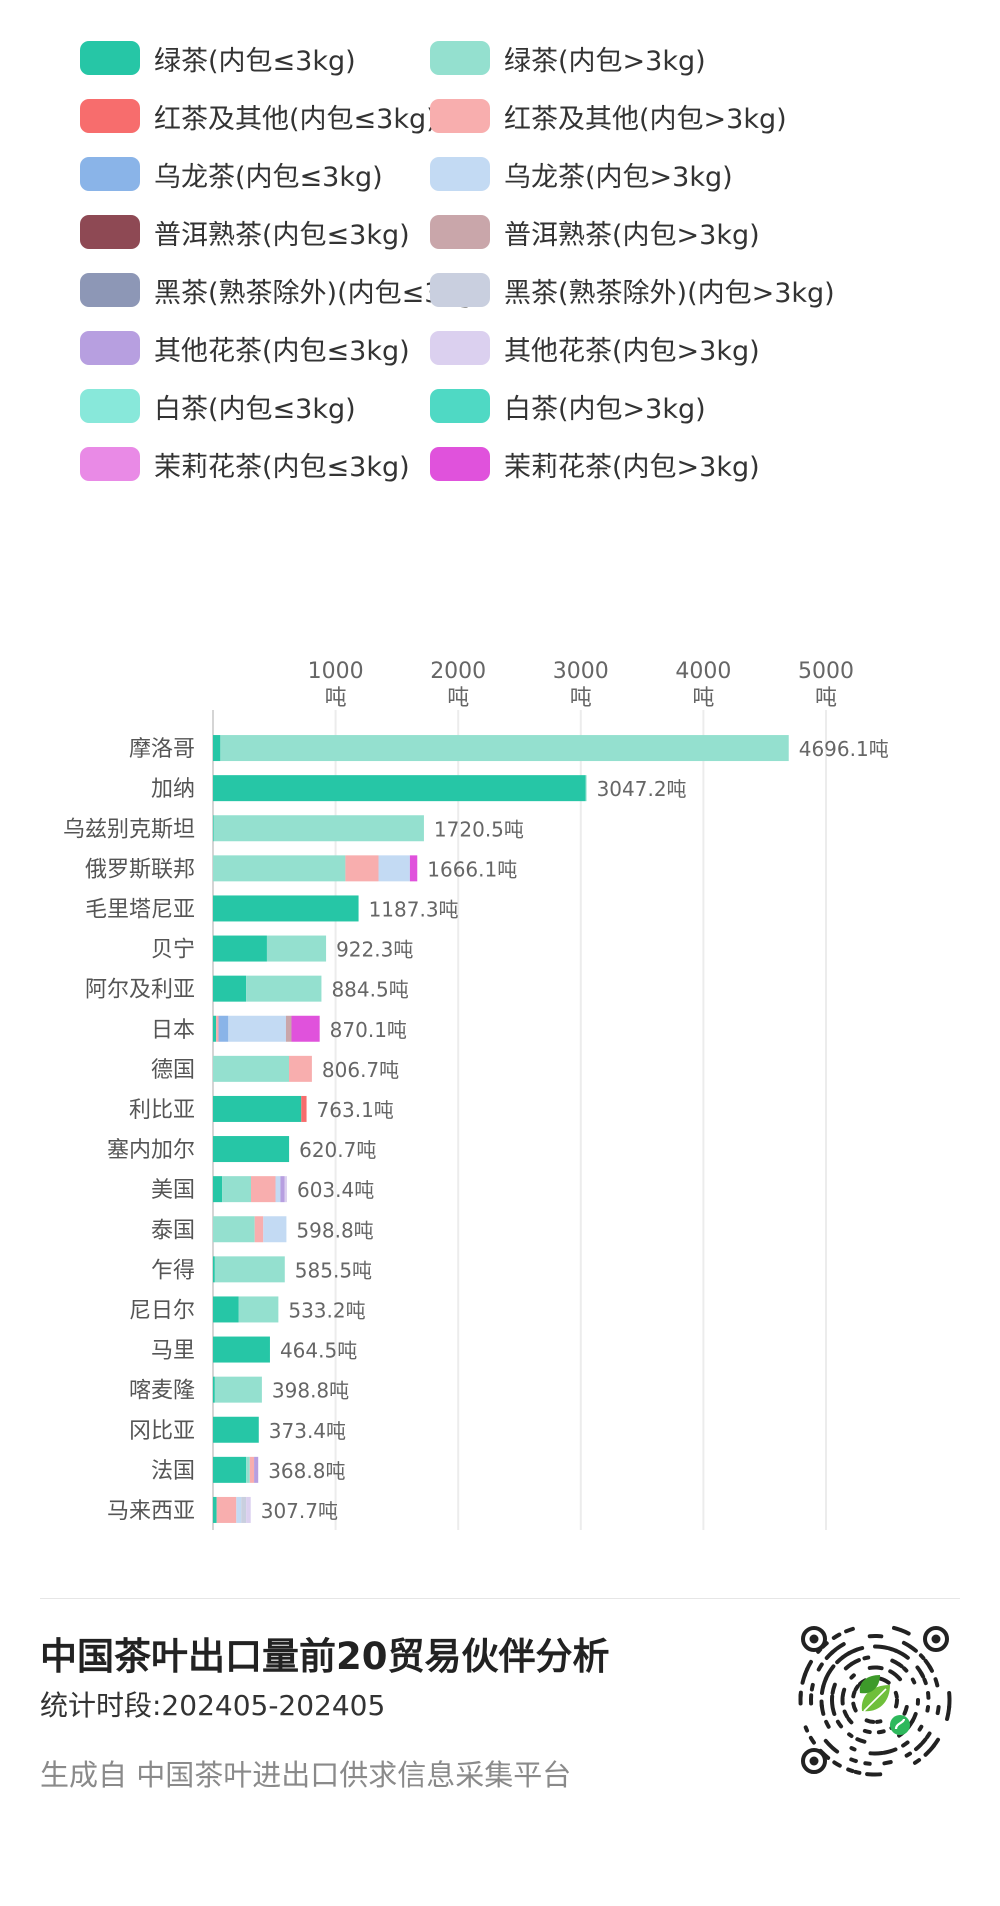 The image size is (1000, 1906). Describe the element at coordinates (642, 789) in the screenshot. I see `data-label: 3047.2吨` at that location.